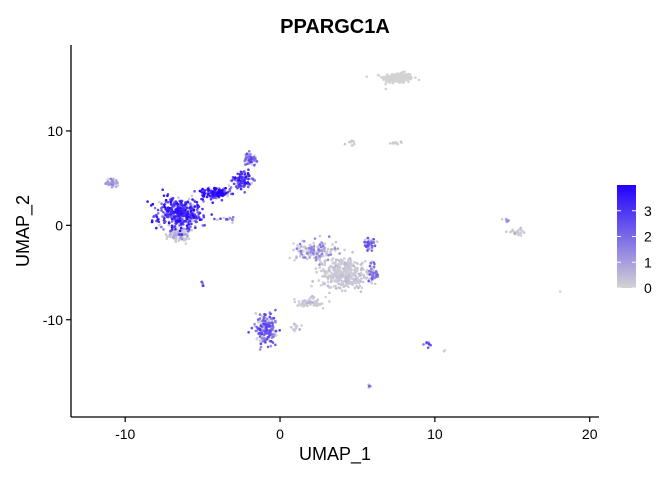 This screenshot has width=672, height=480. Describe the element at coordinates (59, 225) in the screenshot. I see `y-tick-label: 0` at that location.